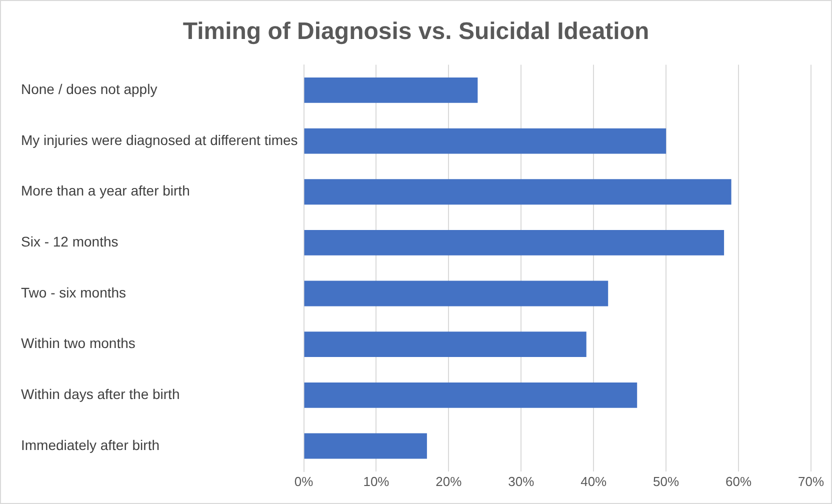  What do you see at coordinates (376, 481) in the screenshot?
I see `x-tick-label: 10%` at bounding box center [376, 481].